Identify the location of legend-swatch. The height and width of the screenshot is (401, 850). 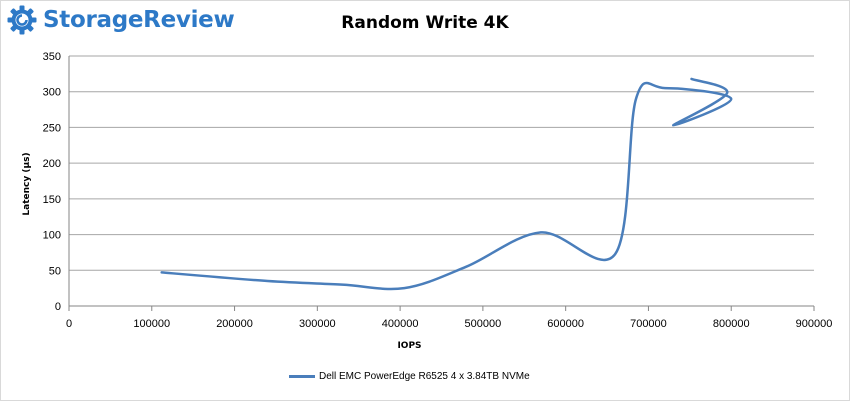
(302, 376).